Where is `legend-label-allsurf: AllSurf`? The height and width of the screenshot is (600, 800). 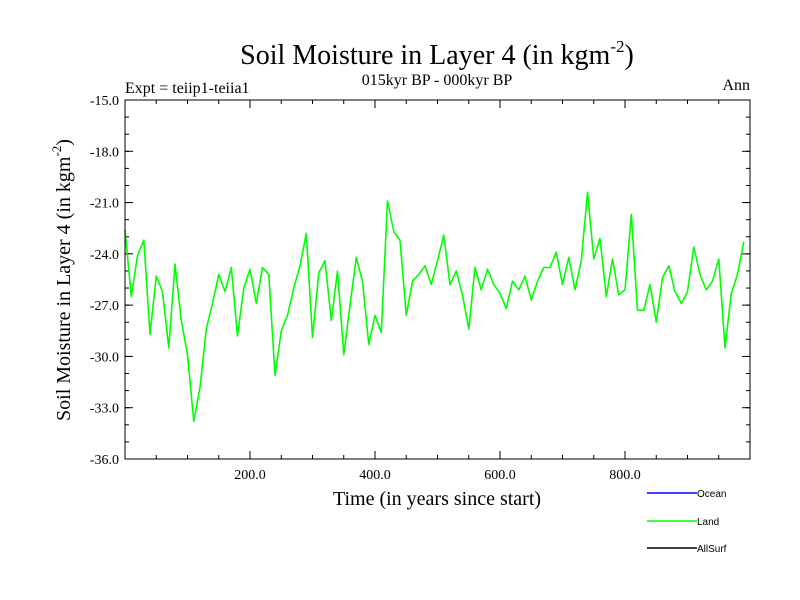 legend-label-allsurf: AllSurf is located at coordinates (712, 549).